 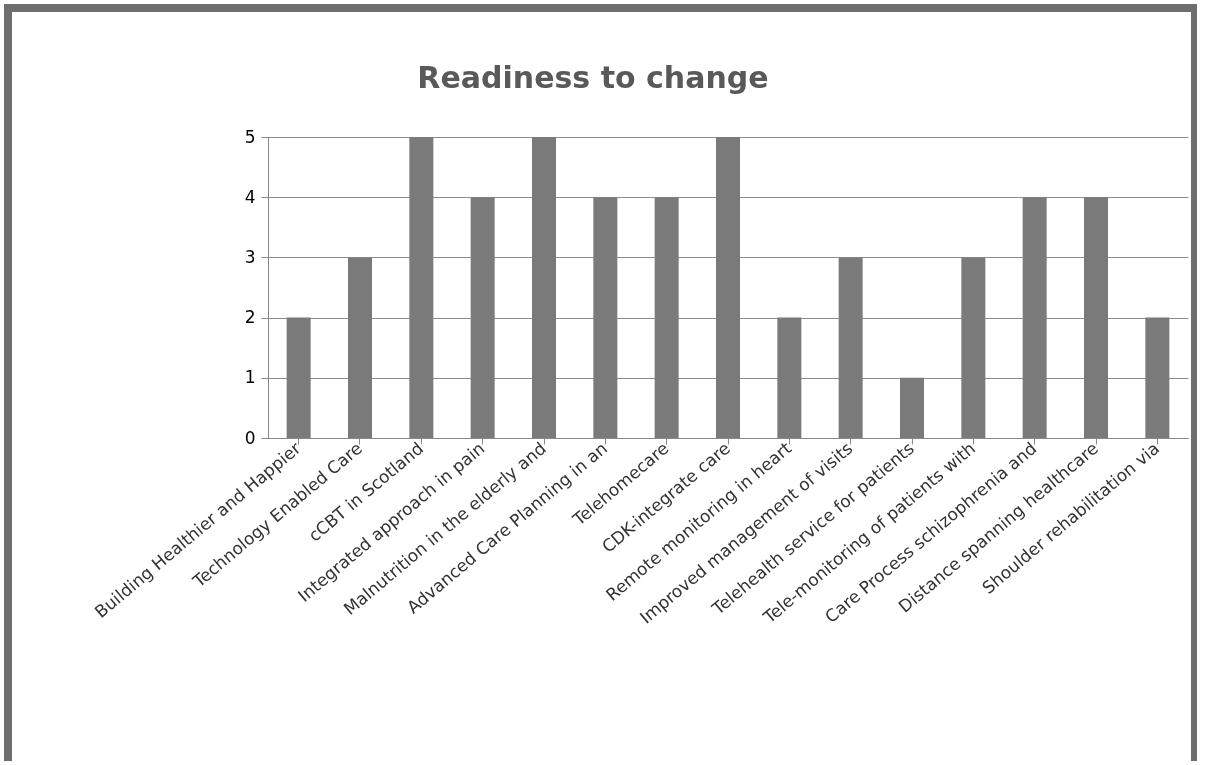 I want to click on chart-title: Readiness to change, so click(x=593, y=77).